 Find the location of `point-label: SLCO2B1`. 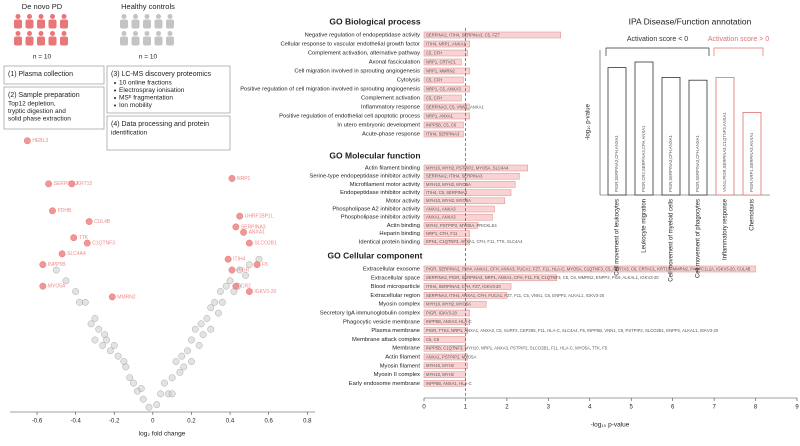

point-label: SLCO2B1 is located at coordinates (265, 243).